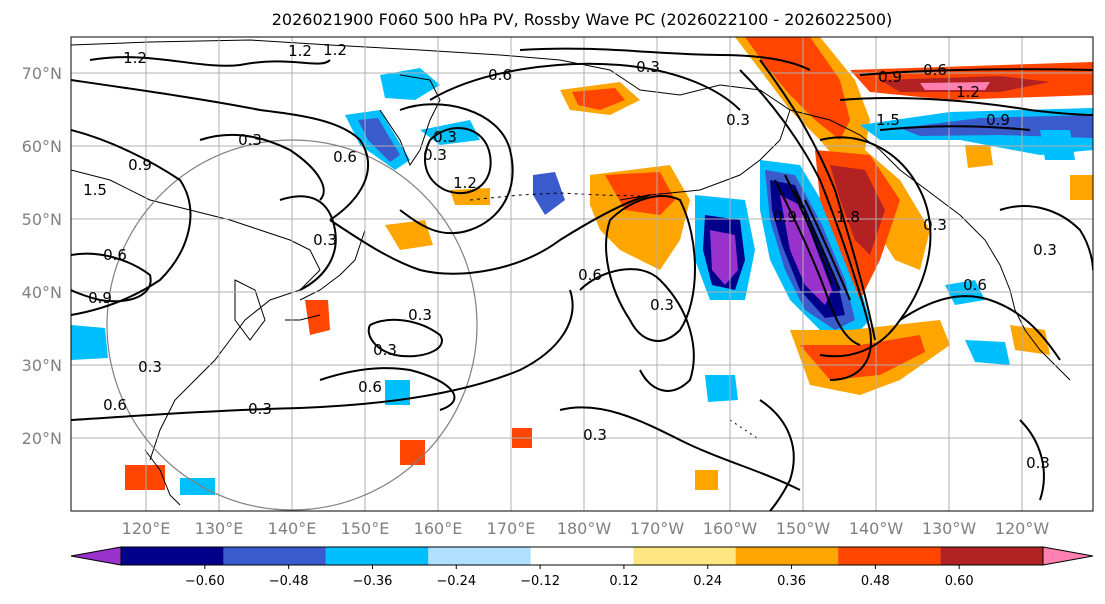 The height and width of the screenshot is (604, 1105). What do you see at coordinates (955, 86) in the screenshot?
I see `positive-anomaly-alaska-peak` at bounding box center [955, 86].